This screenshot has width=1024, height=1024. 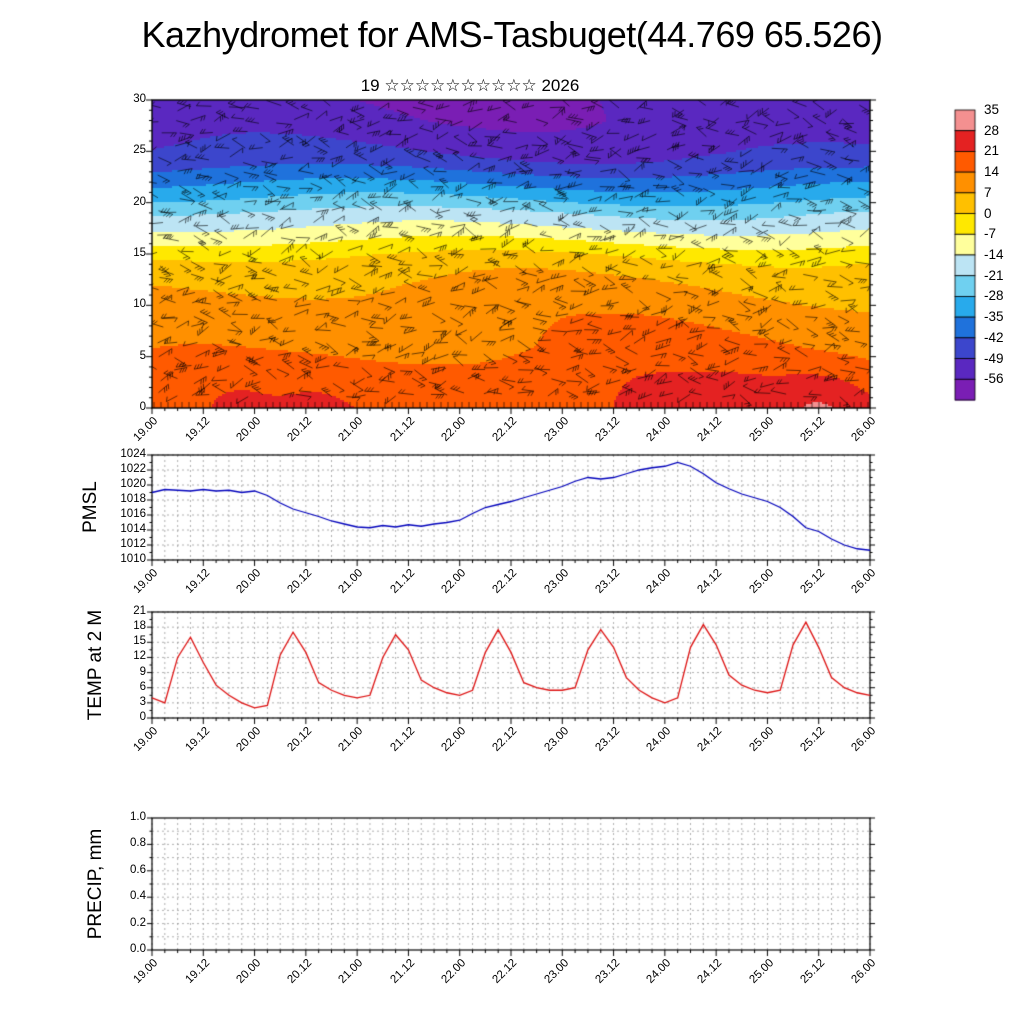 I want to click on y-tick-label: 1022, so click(x=133, y=469).